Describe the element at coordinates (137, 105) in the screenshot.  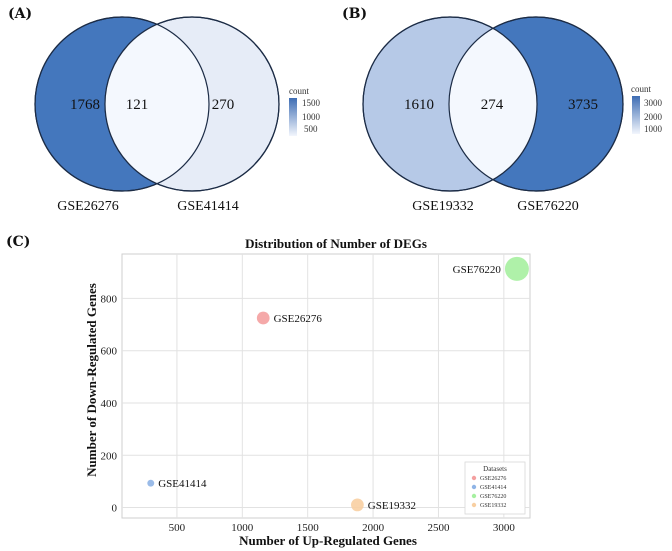
I see `venn-a-overlap-count: 121` at that location.